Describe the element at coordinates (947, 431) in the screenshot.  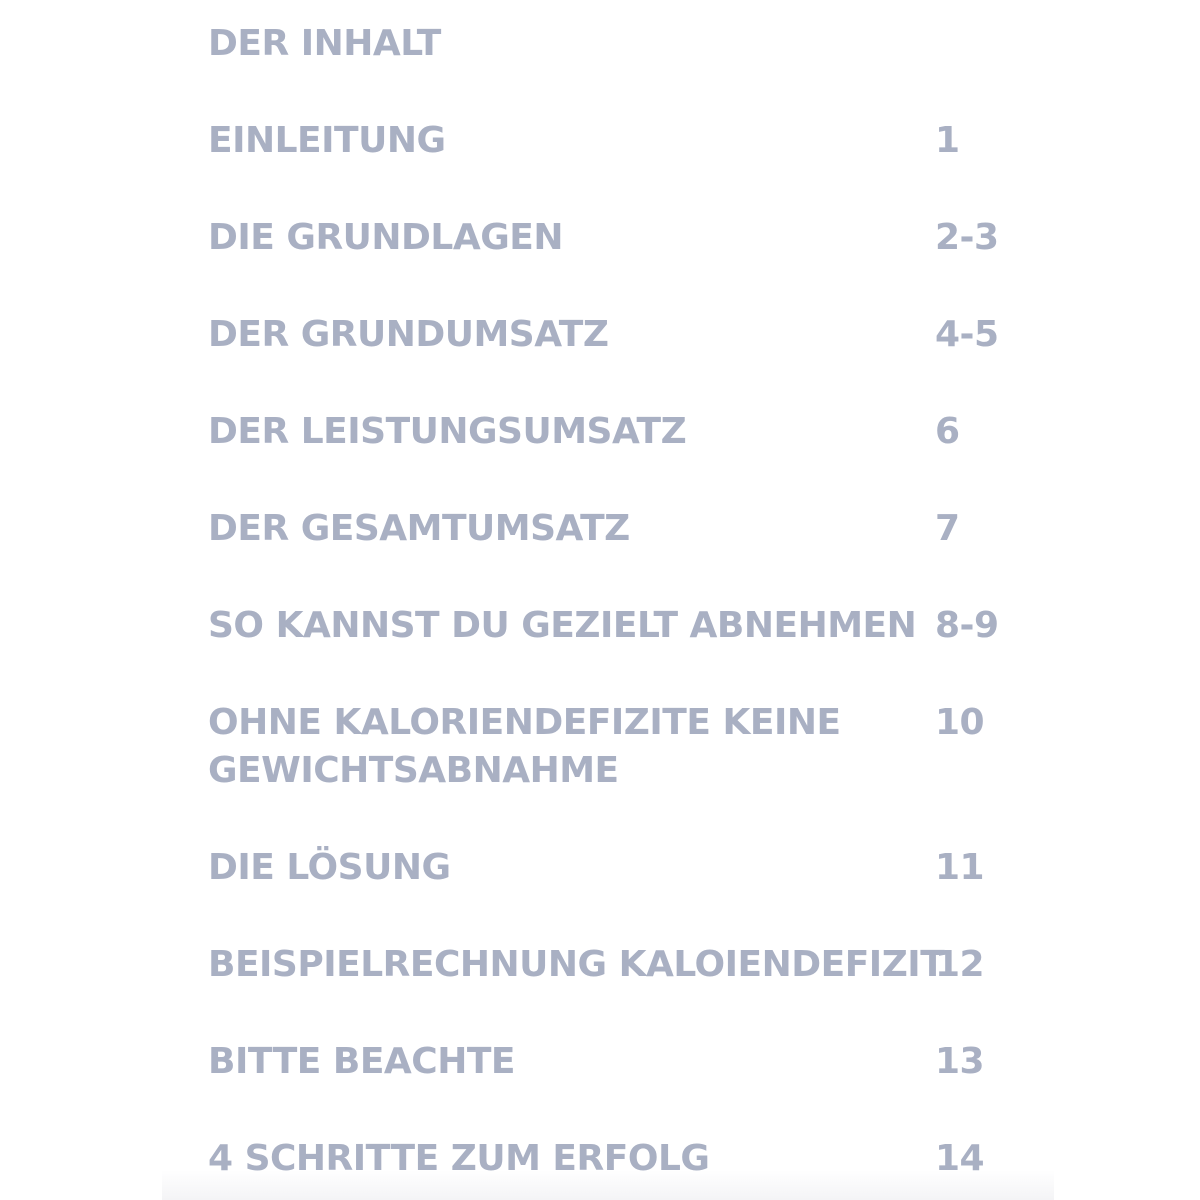
I see `toc-entry-leistungsumsatz-page: 6` at that location.